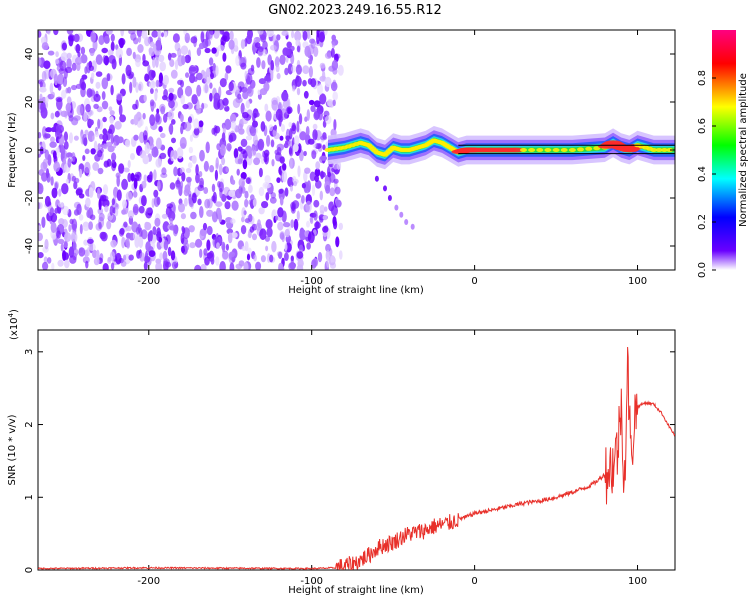 The width and height of the screenshot is (750, 600). Describe the element at coordinates (13, 324) in the screenshot. I see `snr-multiplier: (x104)` at that location.